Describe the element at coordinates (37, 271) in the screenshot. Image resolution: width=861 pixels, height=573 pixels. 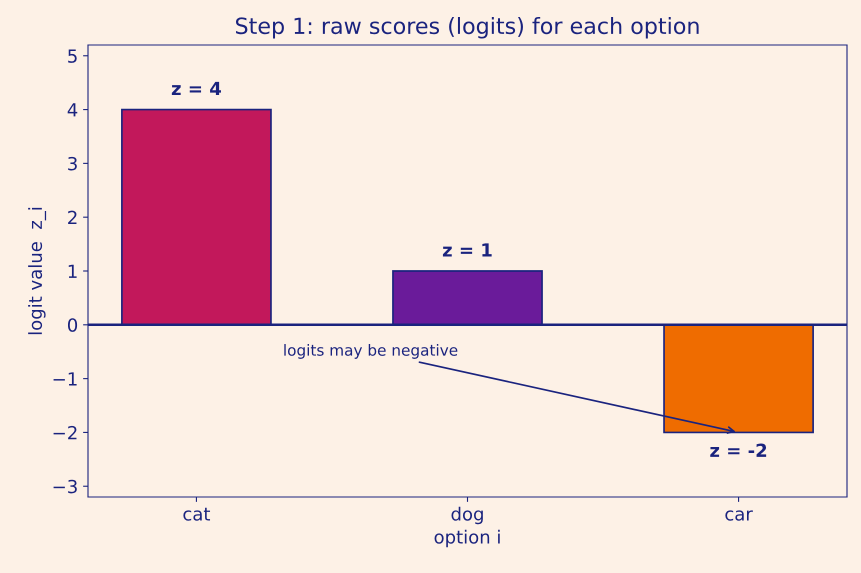
I see `y-axis-title: logit value z_i` at that location.